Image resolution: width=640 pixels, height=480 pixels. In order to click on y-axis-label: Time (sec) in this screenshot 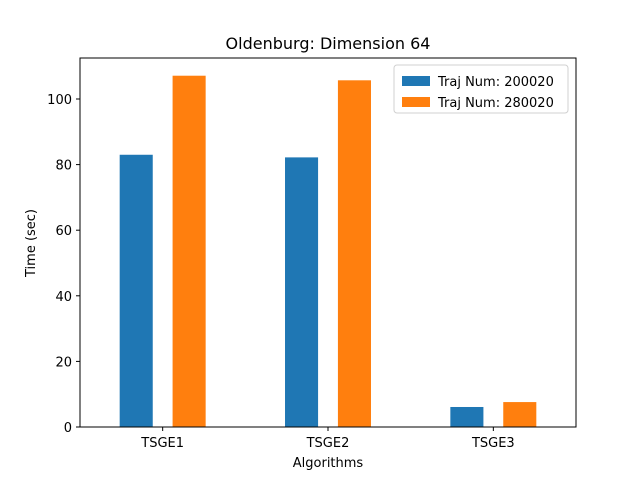, I will do `click(31, 243)`.